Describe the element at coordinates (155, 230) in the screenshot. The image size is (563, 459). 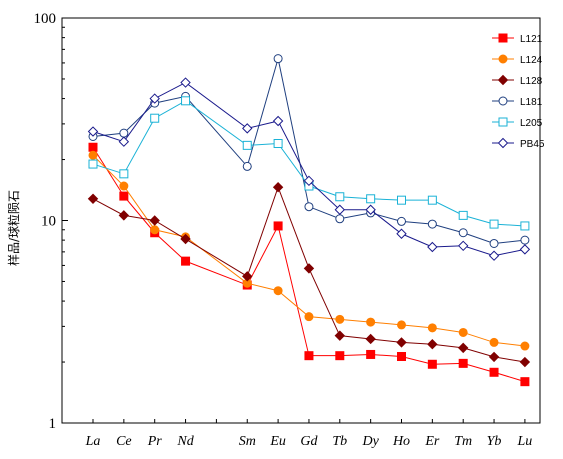
I see `point-l124-pr` at that location.